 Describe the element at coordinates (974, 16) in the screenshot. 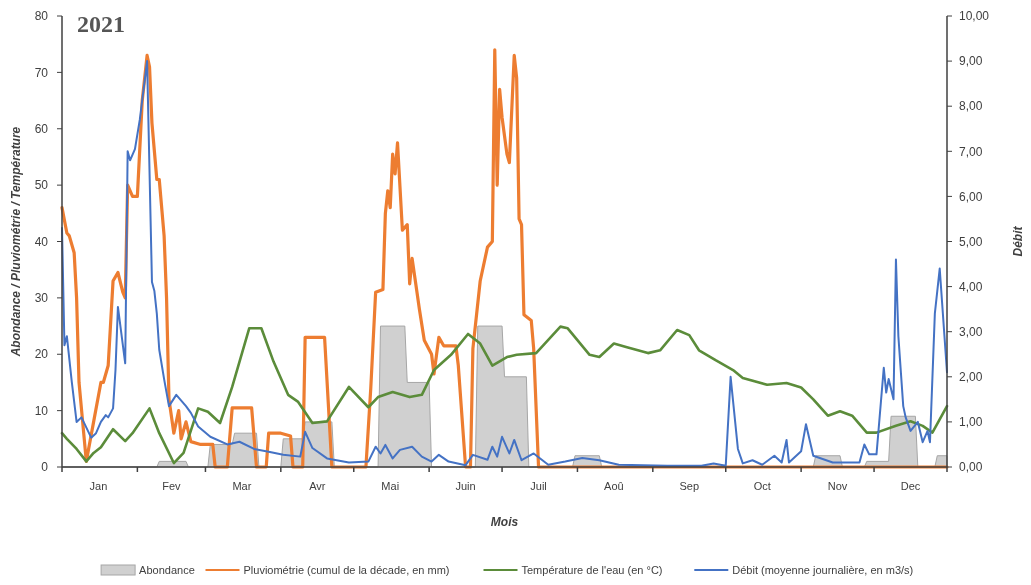

I see `y2-tick-label: 10,00` at that location.